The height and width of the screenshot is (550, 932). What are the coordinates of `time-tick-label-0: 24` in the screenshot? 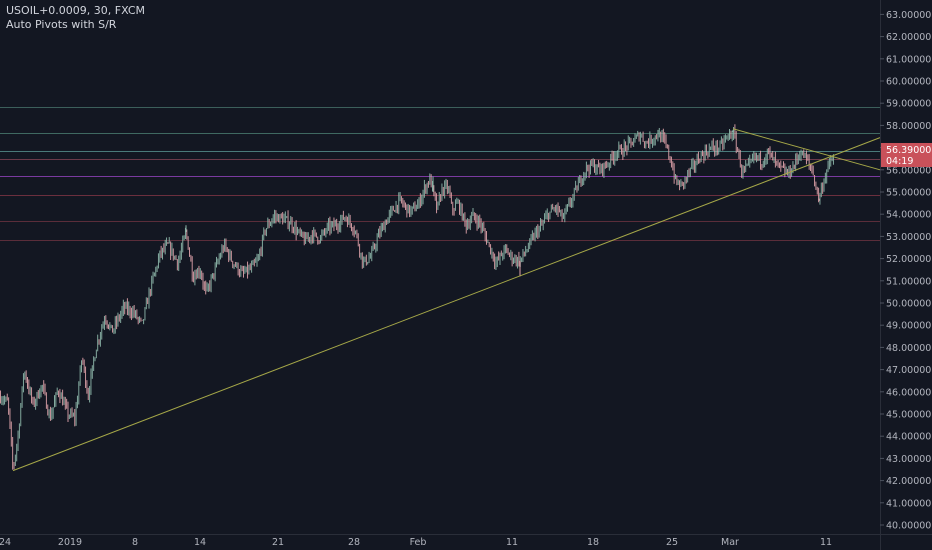 It's located at (5, 542).